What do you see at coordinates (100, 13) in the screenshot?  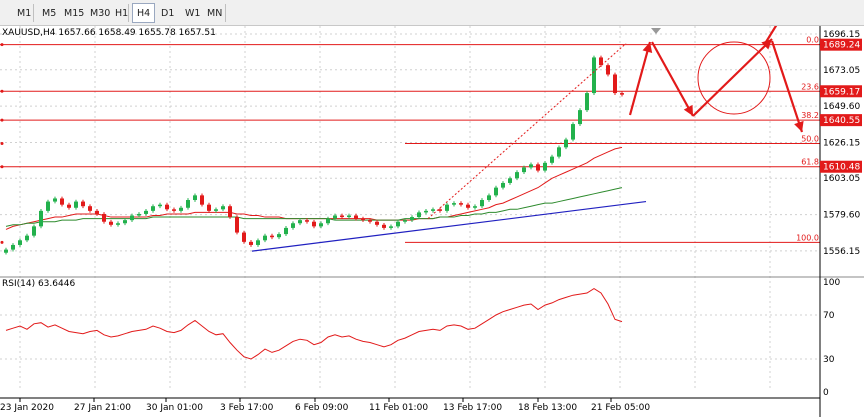 I see `timeframe-button-m30: M30` at bounding box center [100, 13].